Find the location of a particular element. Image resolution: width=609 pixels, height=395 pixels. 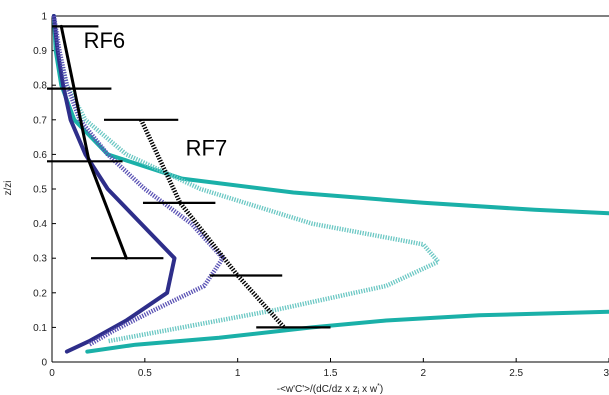

x-tick-label: 3 is located at coordinates (606, 373).